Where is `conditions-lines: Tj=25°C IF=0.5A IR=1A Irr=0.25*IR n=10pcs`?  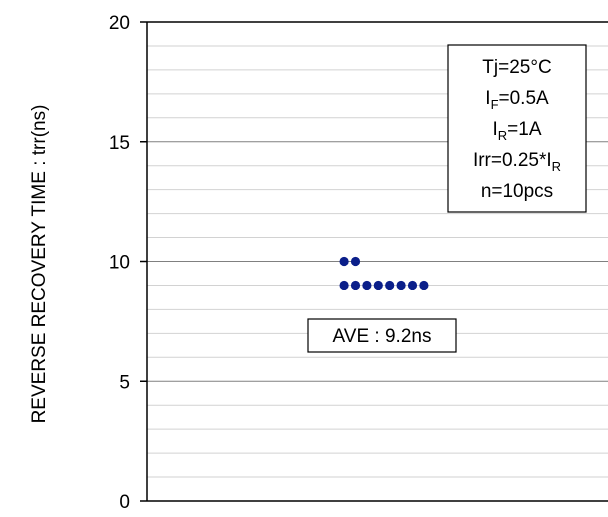
conditions-lines: Tj=25°C IF=0.5A IR=1A Irr=0.25*IR n=10pcs is located at coordinates (517, 129).